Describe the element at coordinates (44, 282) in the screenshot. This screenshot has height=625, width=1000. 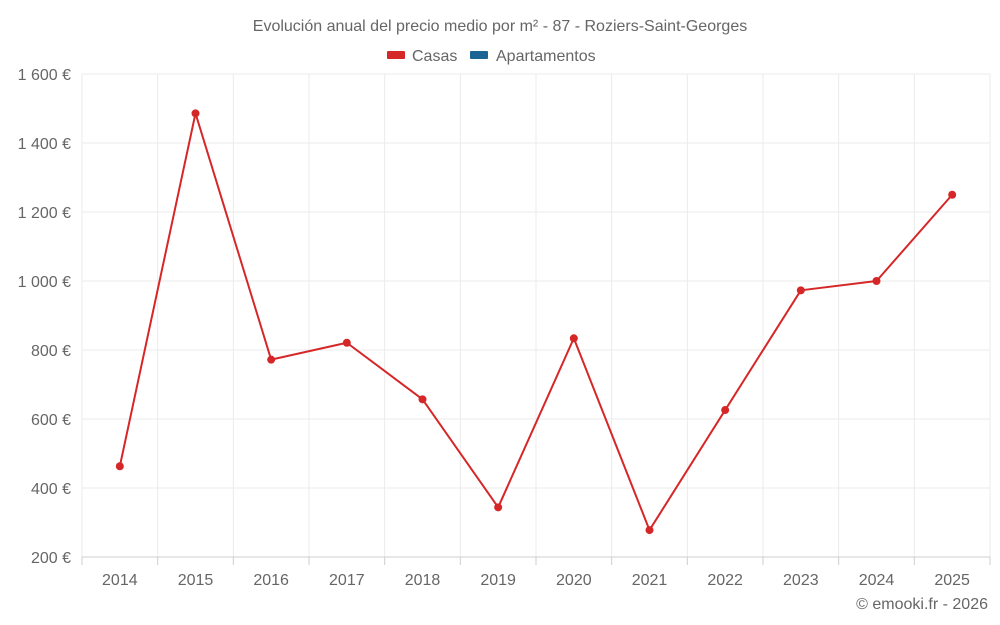
I see `y-tick-label: 1 000 €` at that location.